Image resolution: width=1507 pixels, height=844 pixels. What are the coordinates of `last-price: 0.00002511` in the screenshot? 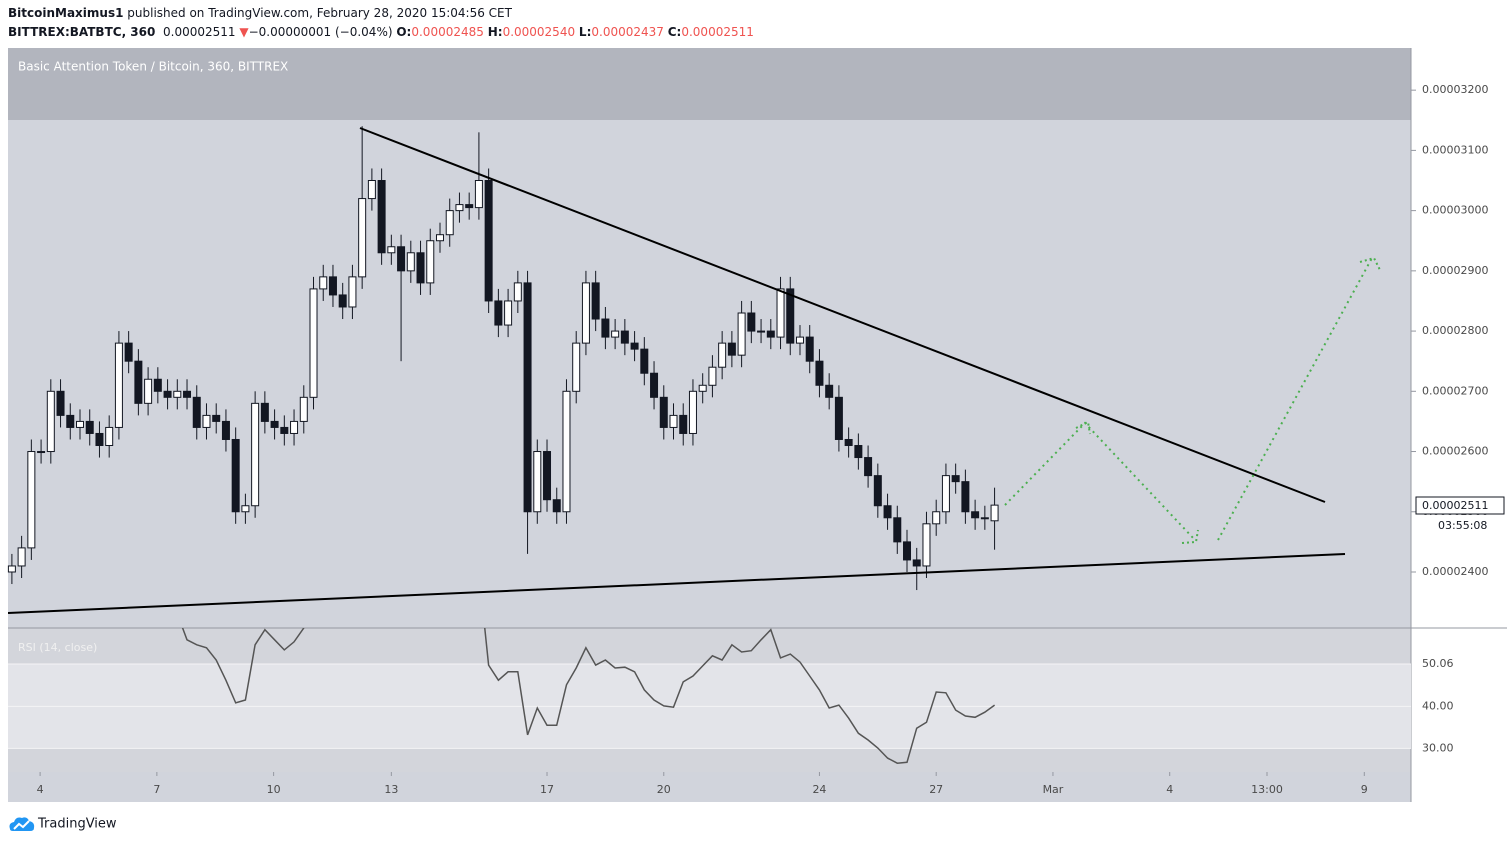 It's located at (1455, 505).